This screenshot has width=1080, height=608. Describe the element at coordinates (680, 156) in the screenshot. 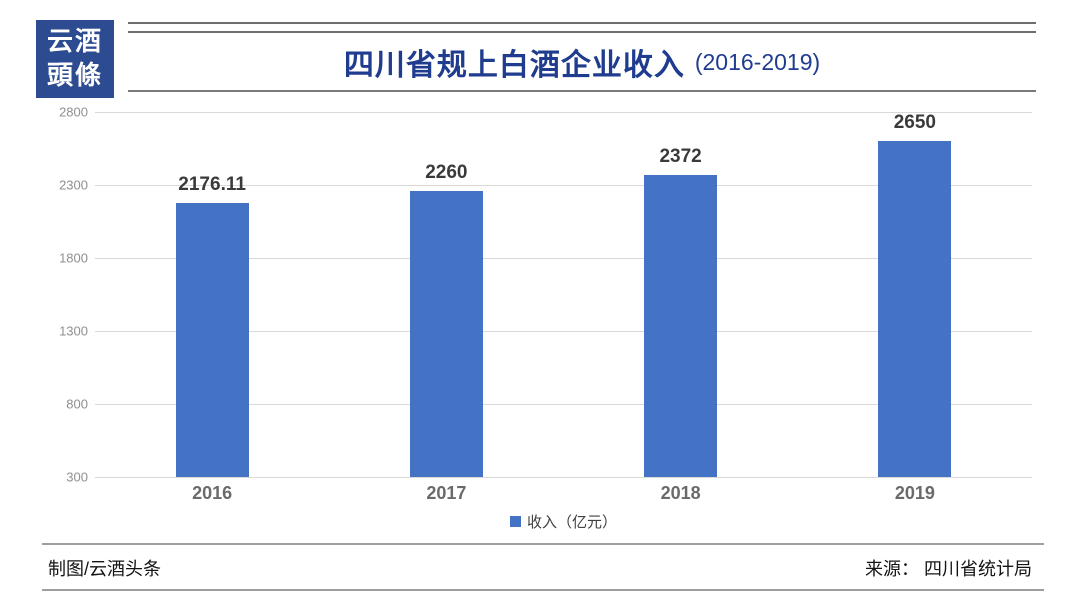

I see `bar-value-label: 2372` at that location.